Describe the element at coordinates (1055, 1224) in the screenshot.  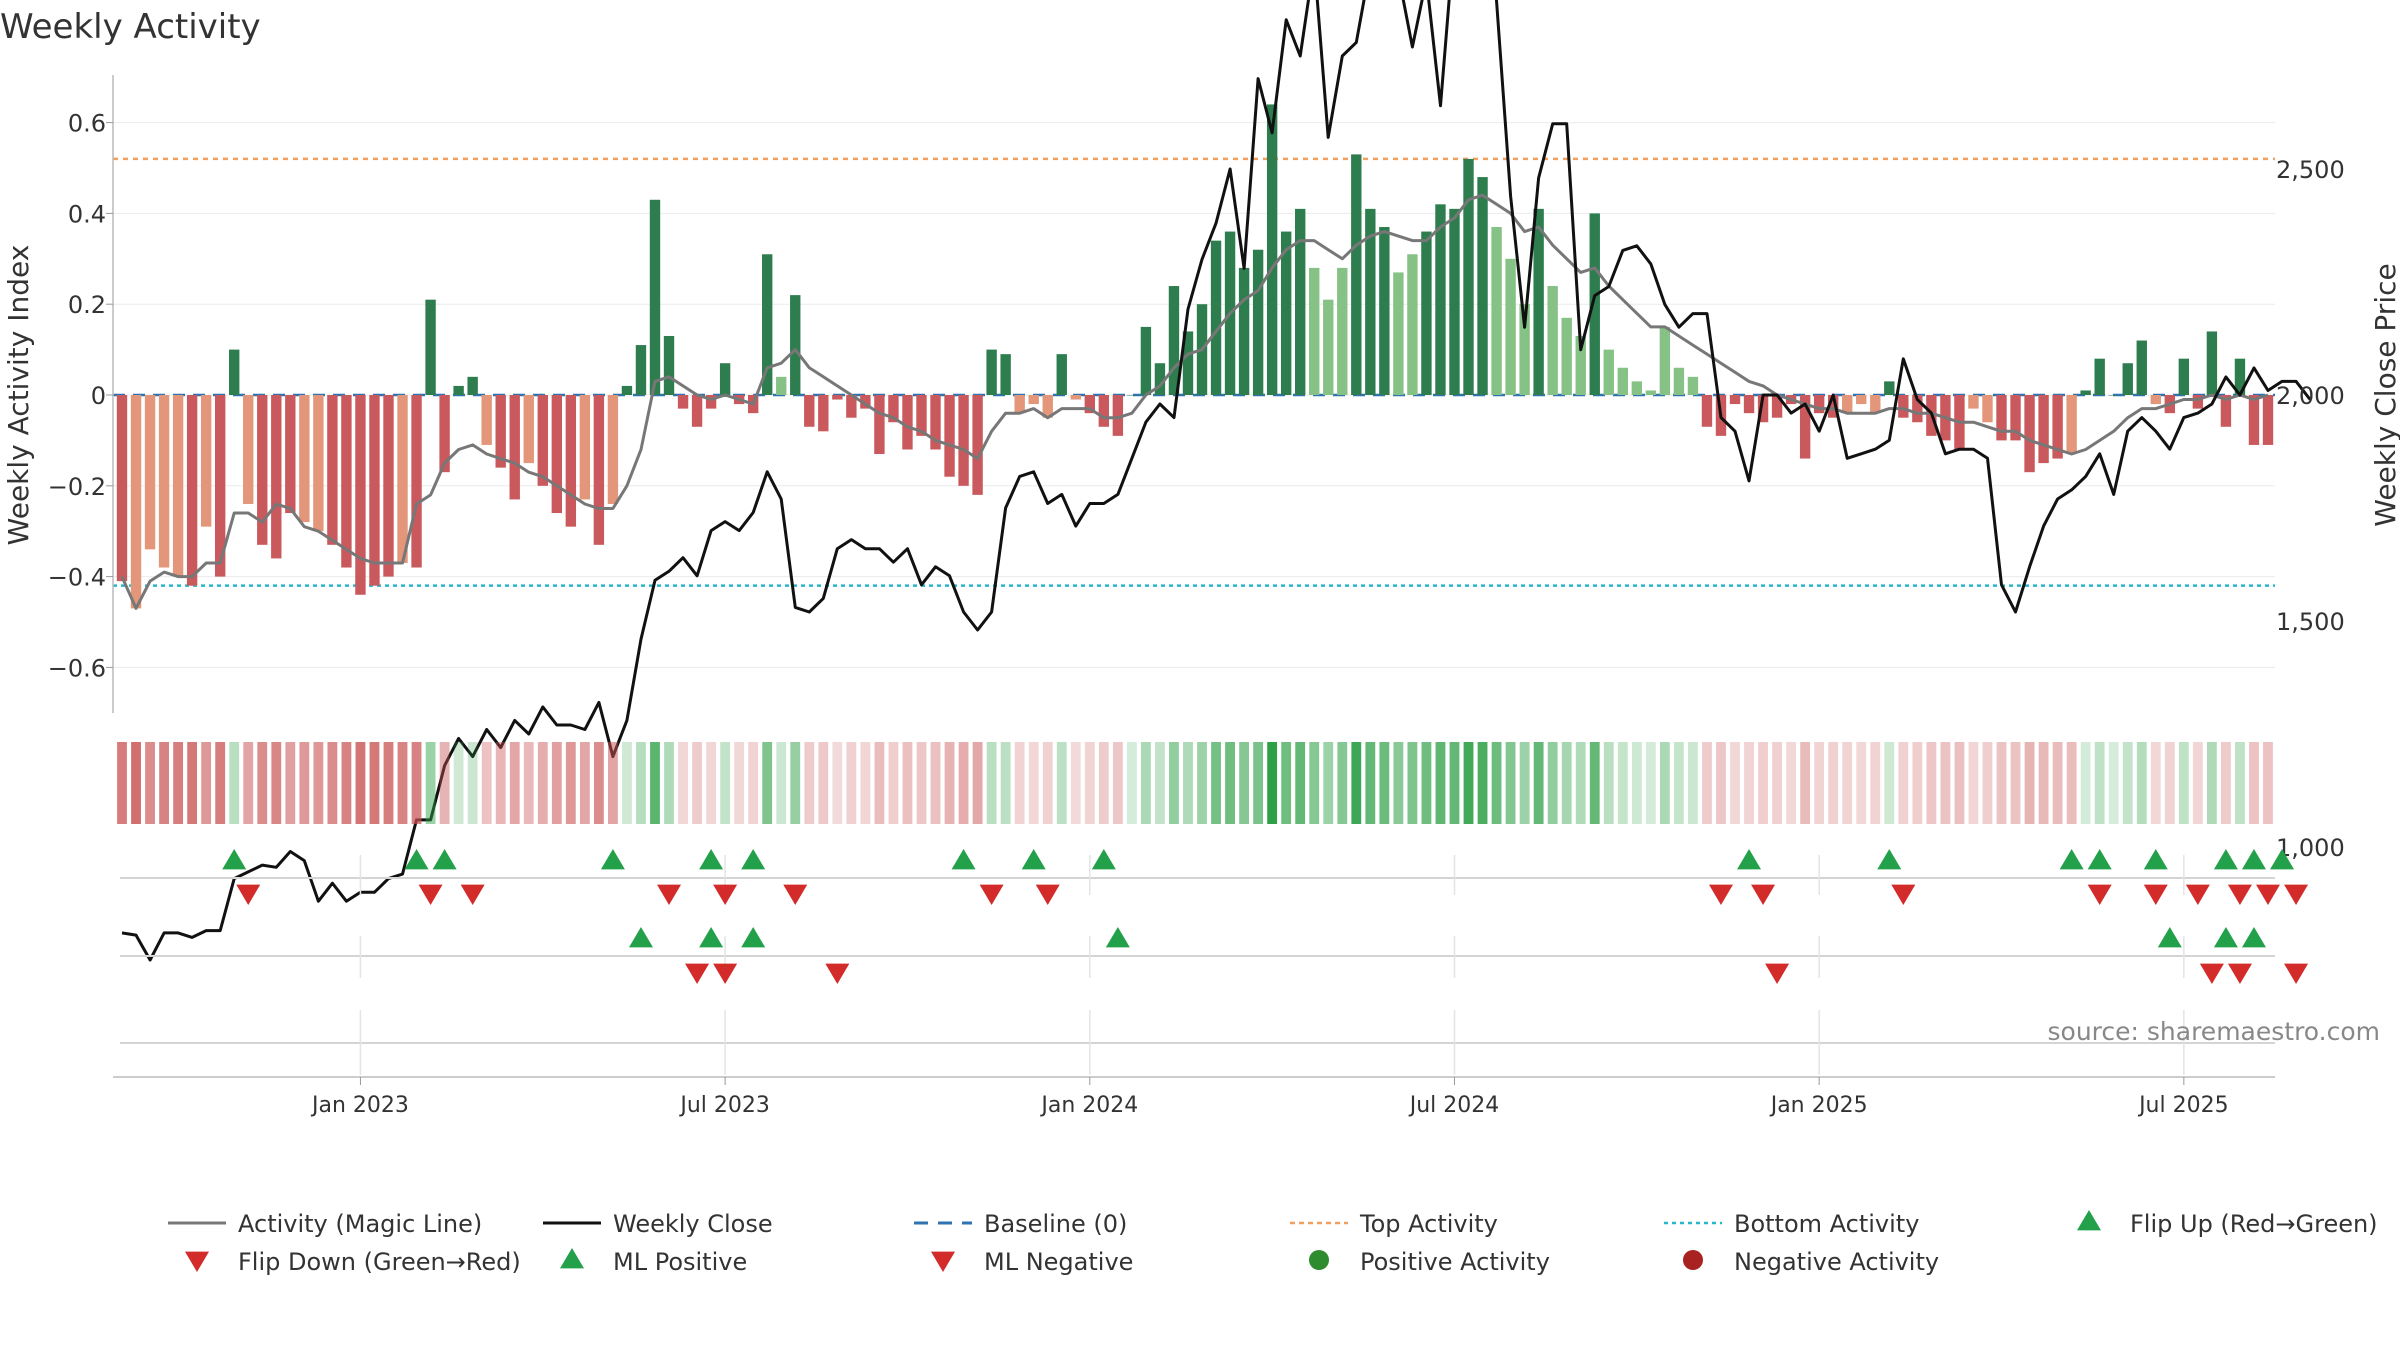
I see `legend-label: Baseline (0)` at that location.